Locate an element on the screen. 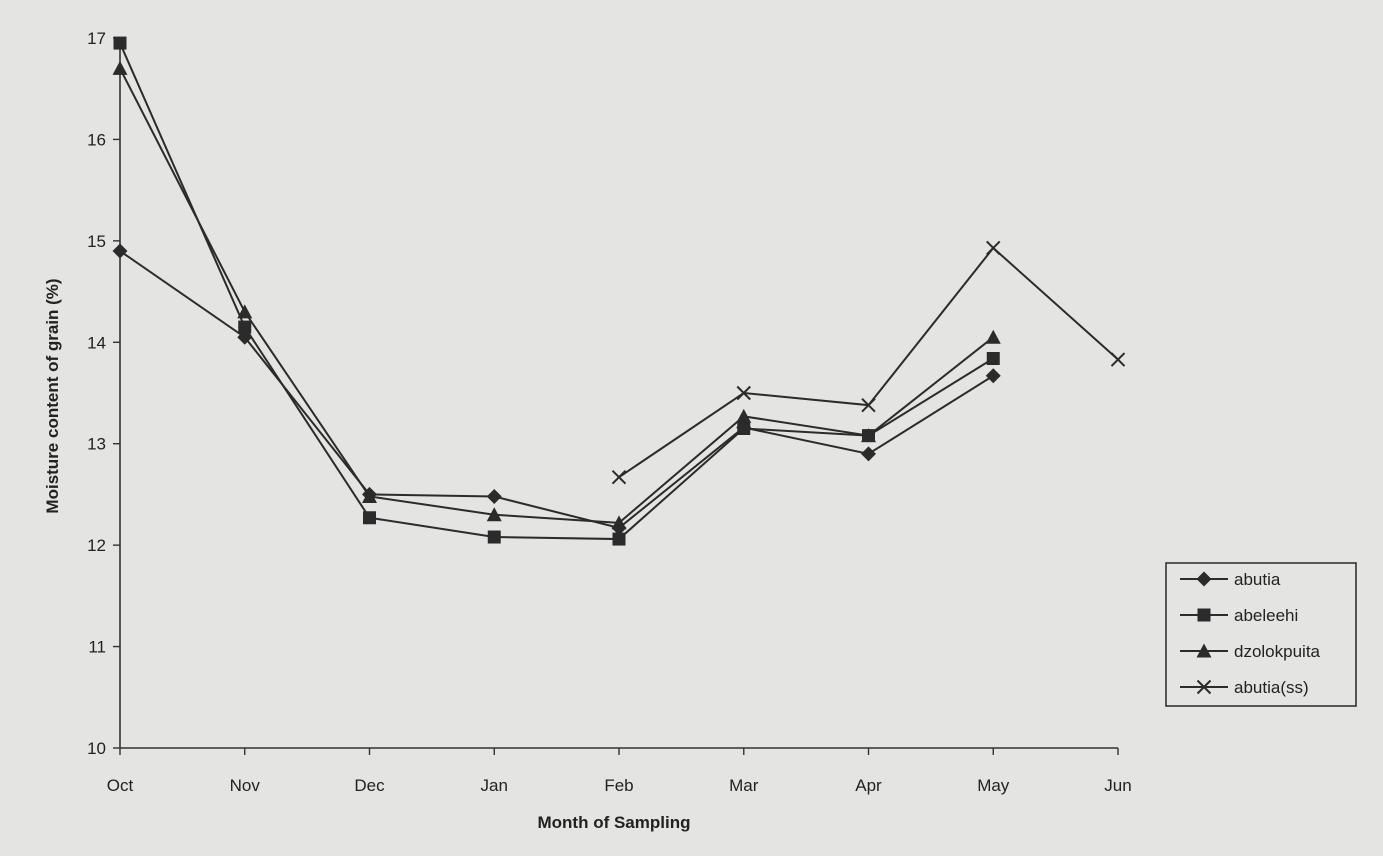 Image resolution: width=1383 pixels, height=856 pixels. legend-item: abutia is located at coordinates (1230, 579).